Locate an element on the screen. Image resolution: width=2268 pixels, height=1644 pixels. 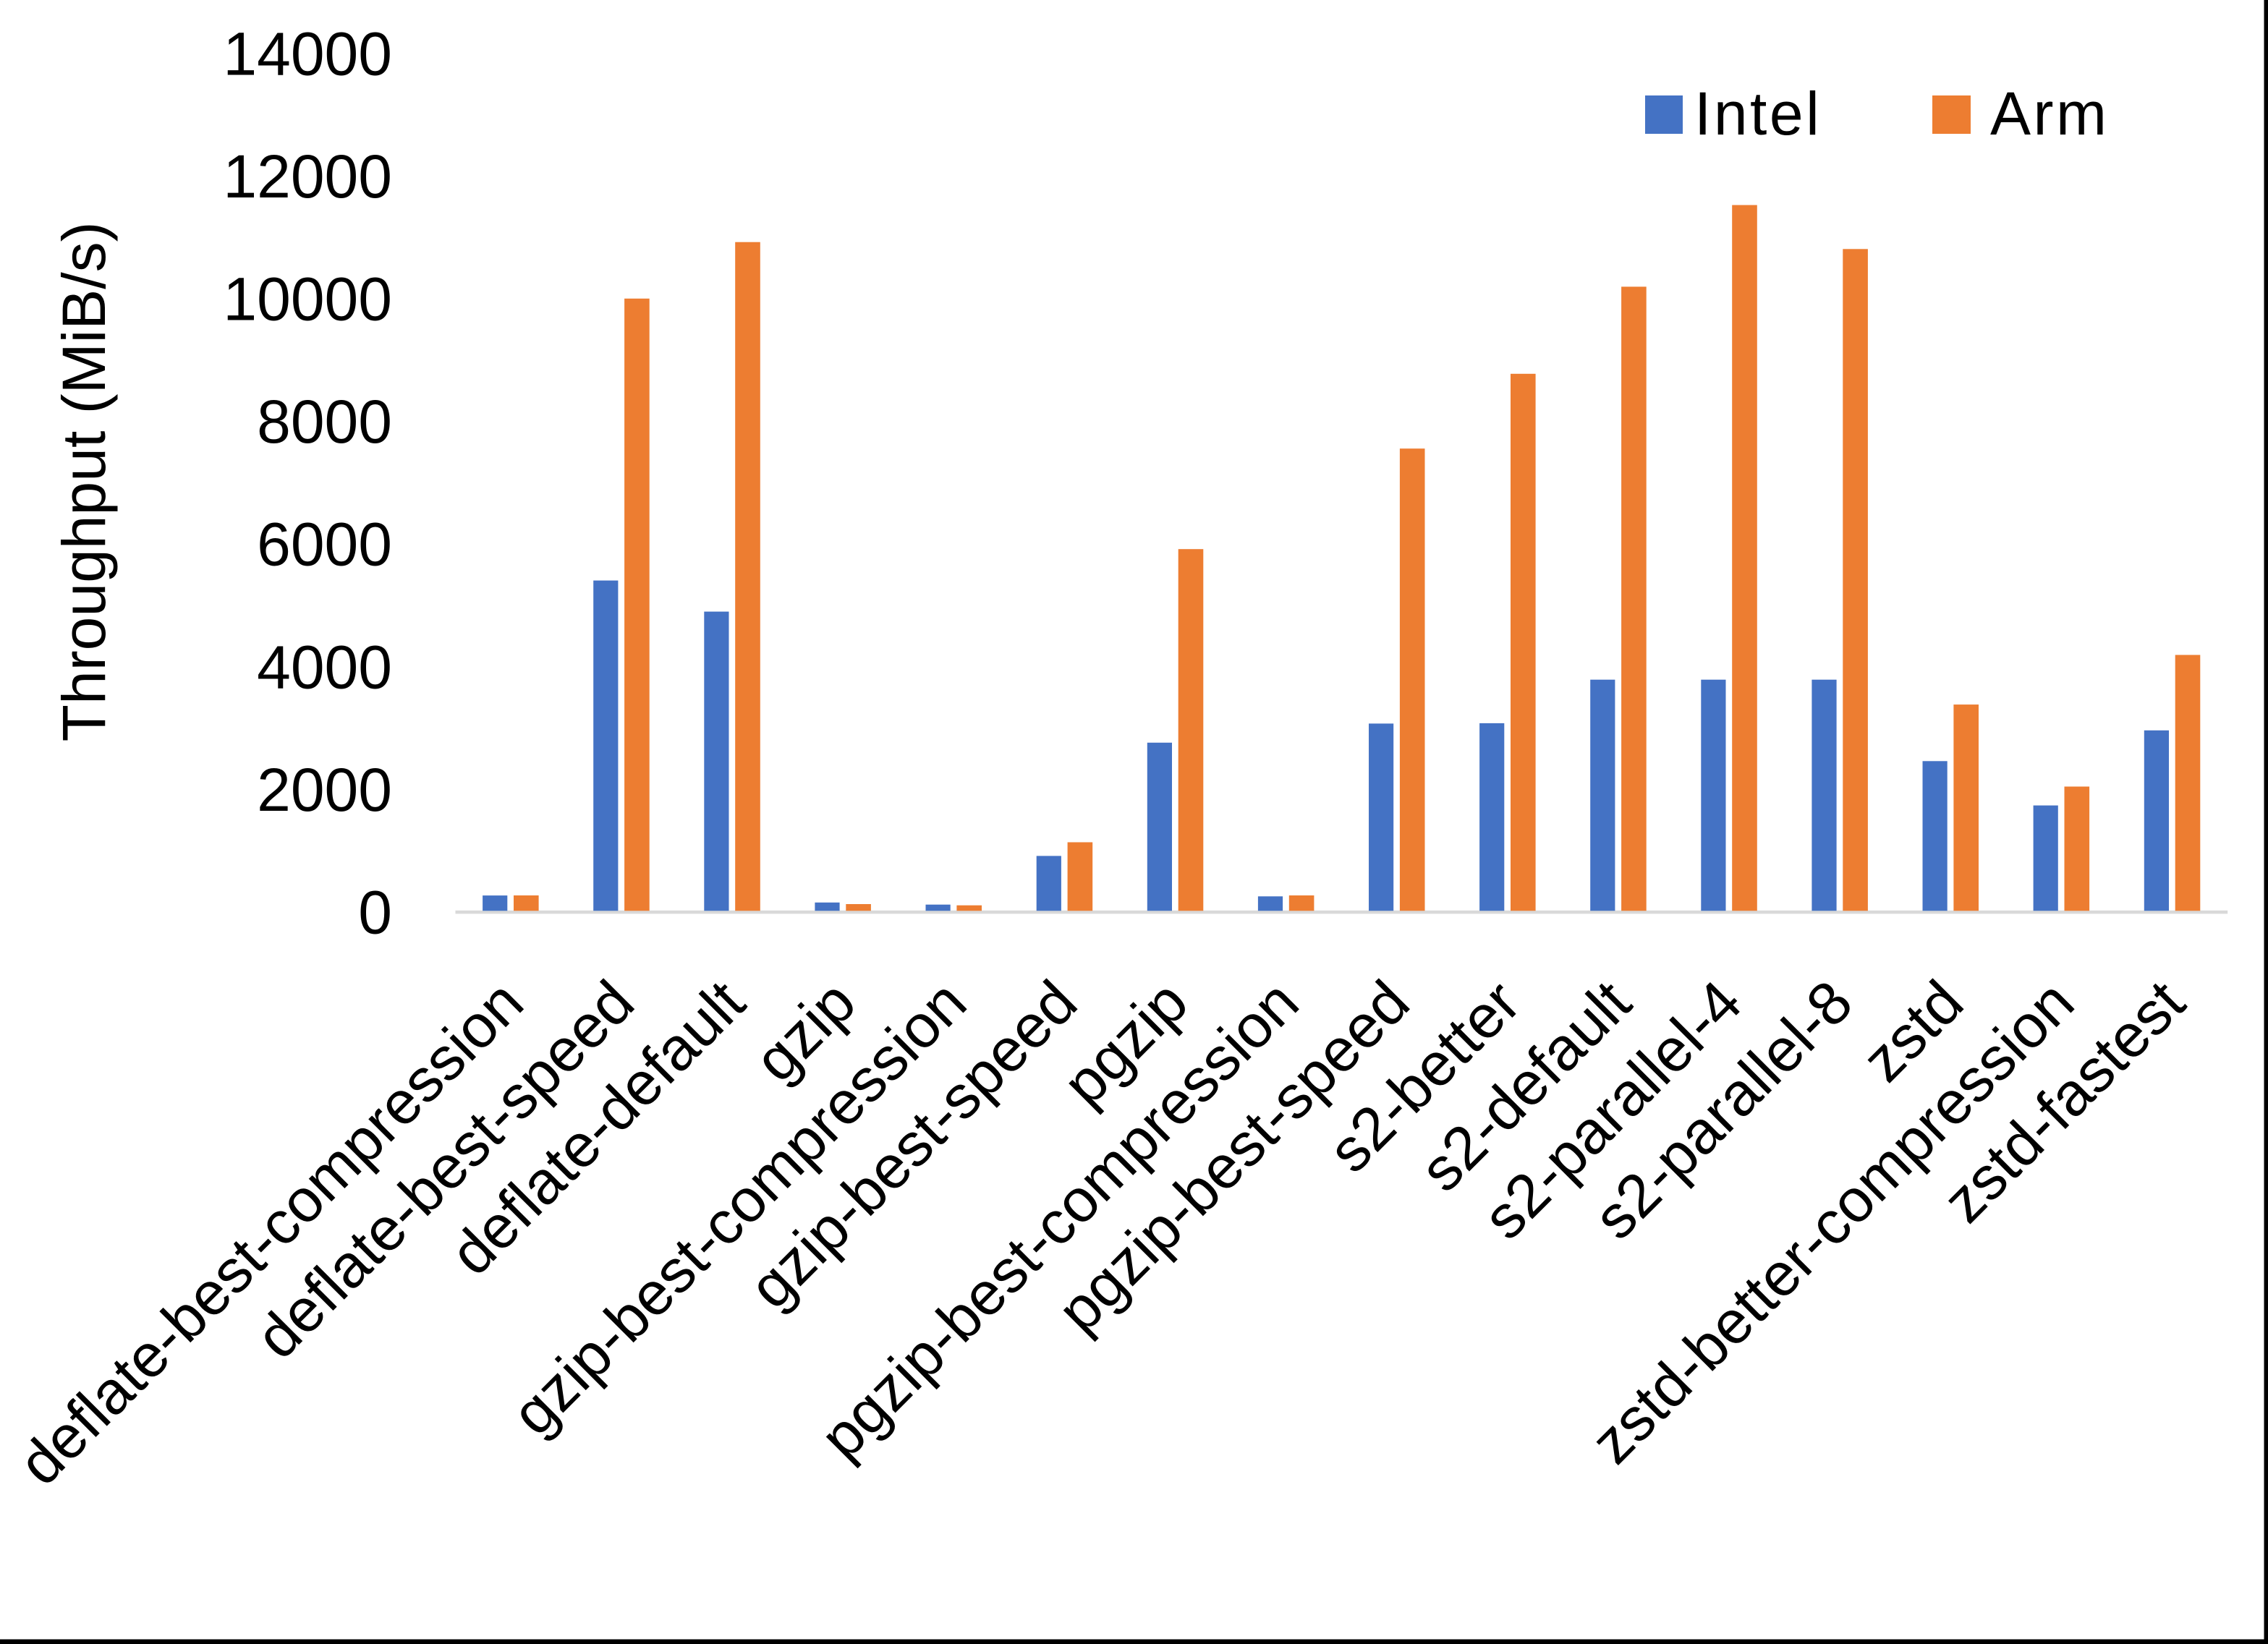
svg-text: 6000 is located at coordinates (324, 545).